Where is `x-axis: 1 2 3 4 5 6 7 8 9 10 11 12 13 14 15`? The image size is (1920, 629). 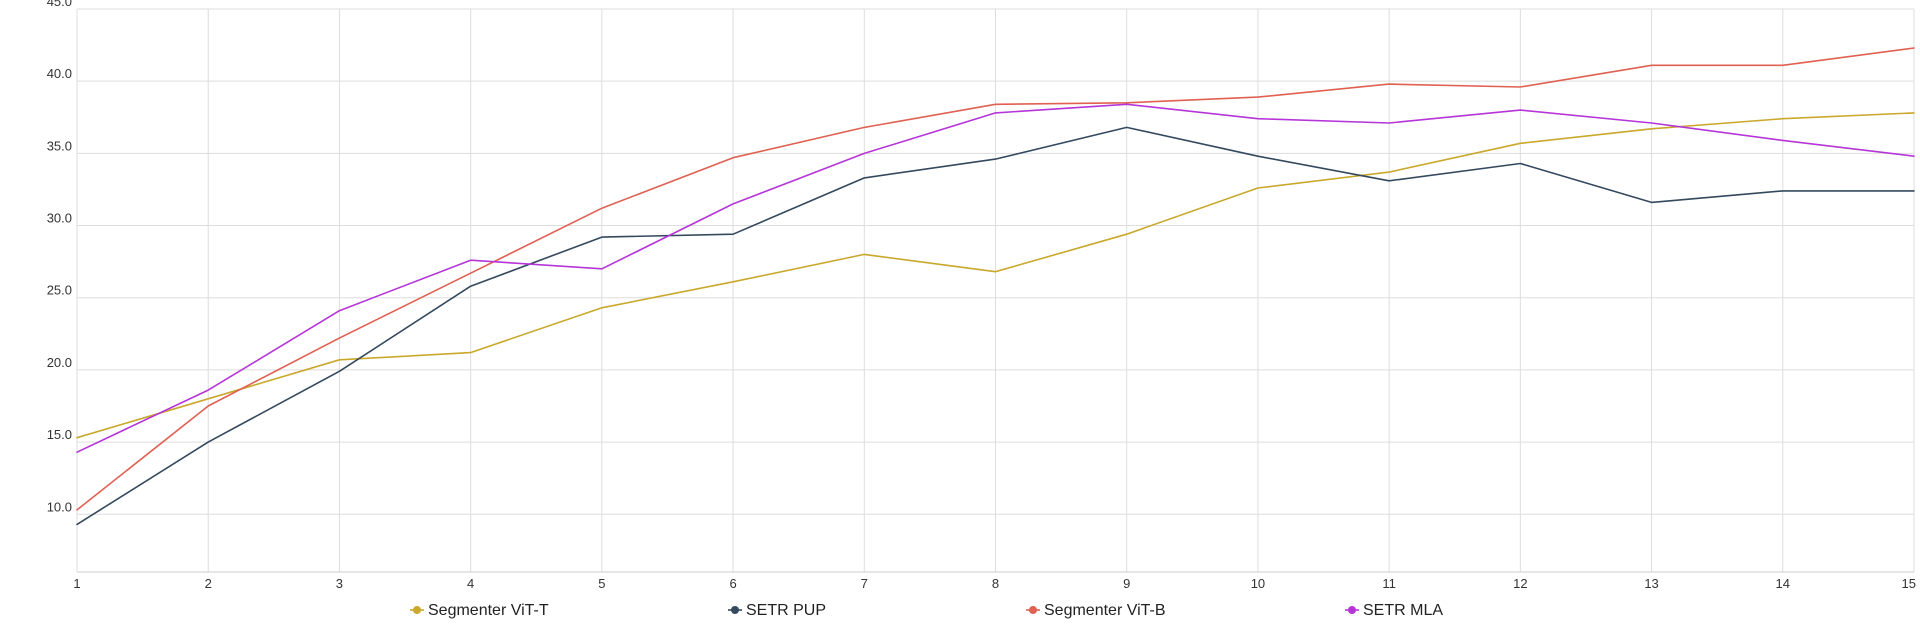
x-axis: 1 2 3 4 5 6 7 8 9 10 11 12 13 14 15 is located at coordinates (994, 583).